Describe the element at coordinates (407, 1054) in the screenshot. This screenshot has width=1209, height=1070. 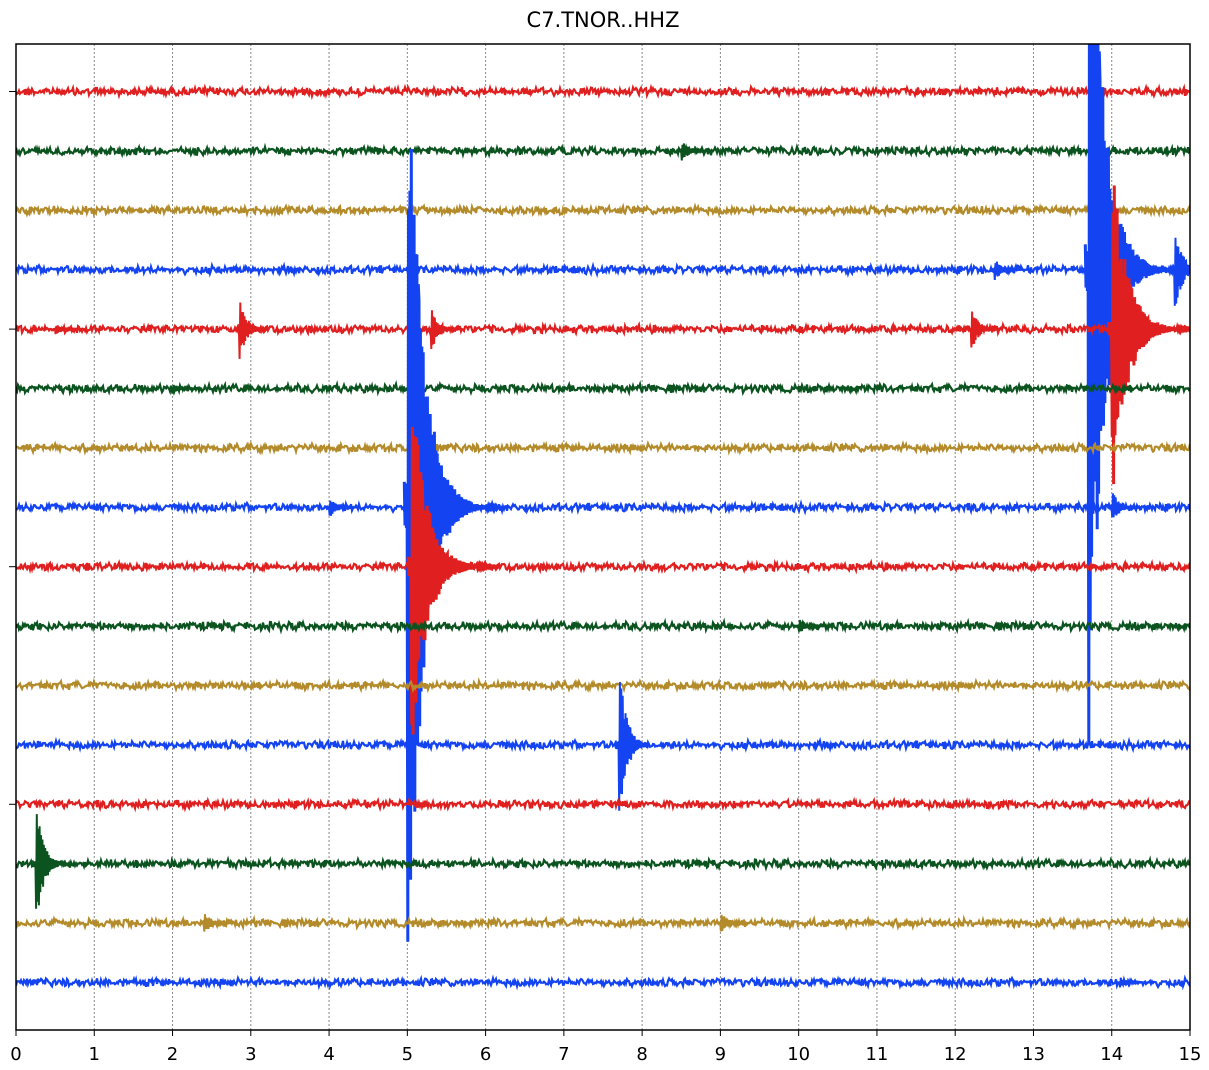
I see `x-tick-label: 5` at that location.